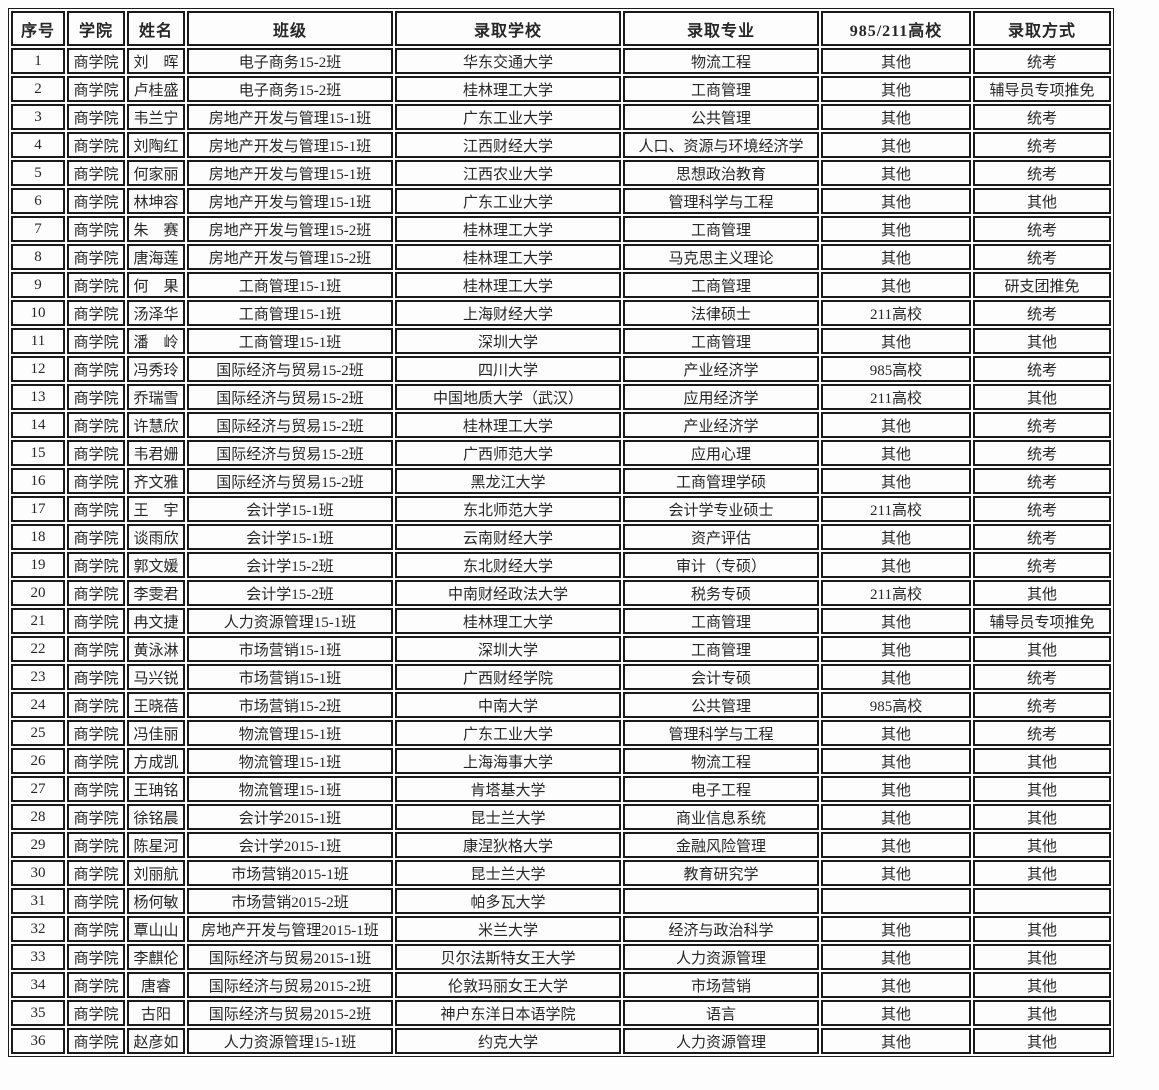  I want to click on table-cell: 工商管理, so click(721, 621).